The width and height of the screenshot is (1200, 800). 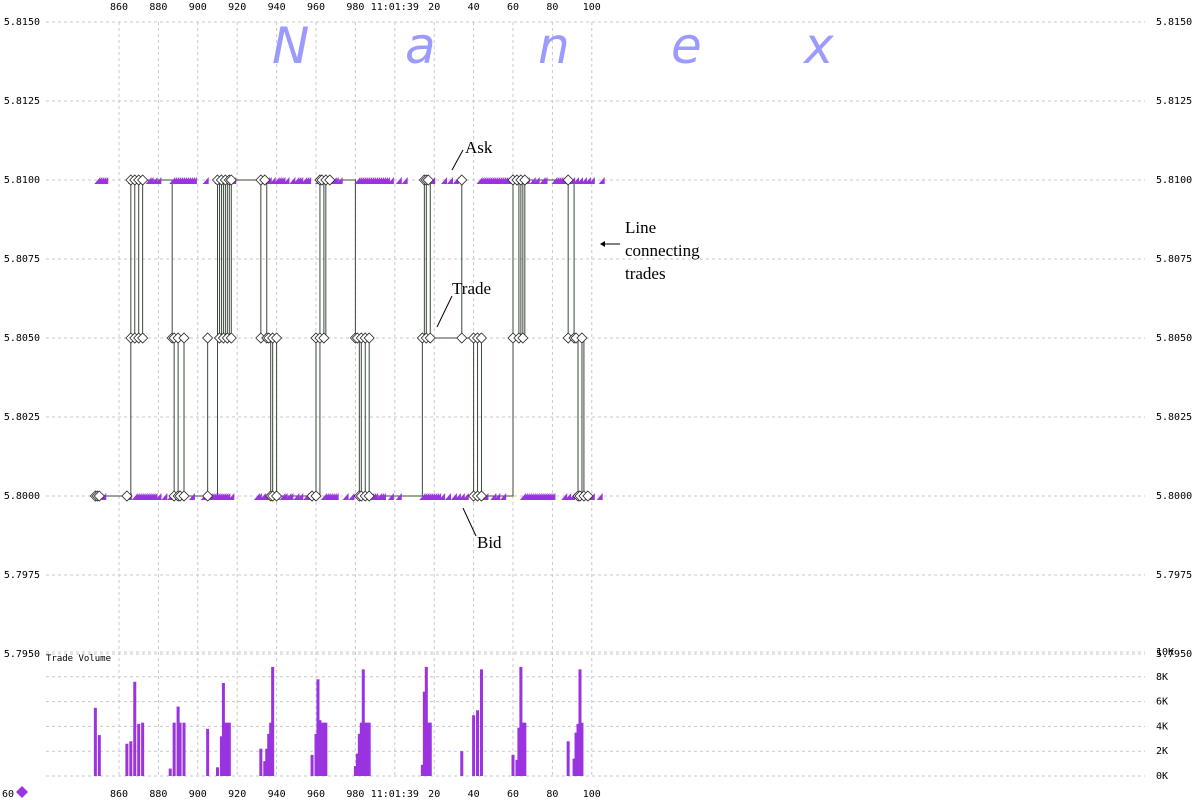 I want to click on x-tick-label-bottom: 920, so click(x=237, y=794).